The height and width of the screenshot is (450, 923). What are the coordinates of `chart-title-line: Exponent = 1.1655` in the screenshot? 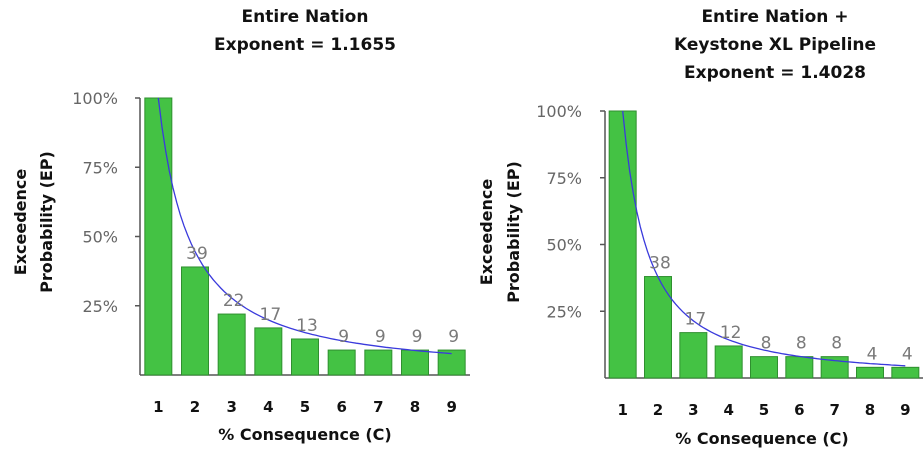 It's located at (305, 45).